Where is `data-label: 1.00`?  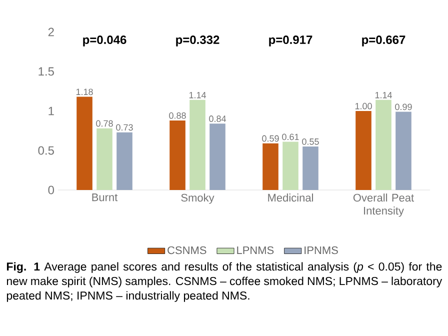
data-label: 1.00 is located at coordinates (363, 106).